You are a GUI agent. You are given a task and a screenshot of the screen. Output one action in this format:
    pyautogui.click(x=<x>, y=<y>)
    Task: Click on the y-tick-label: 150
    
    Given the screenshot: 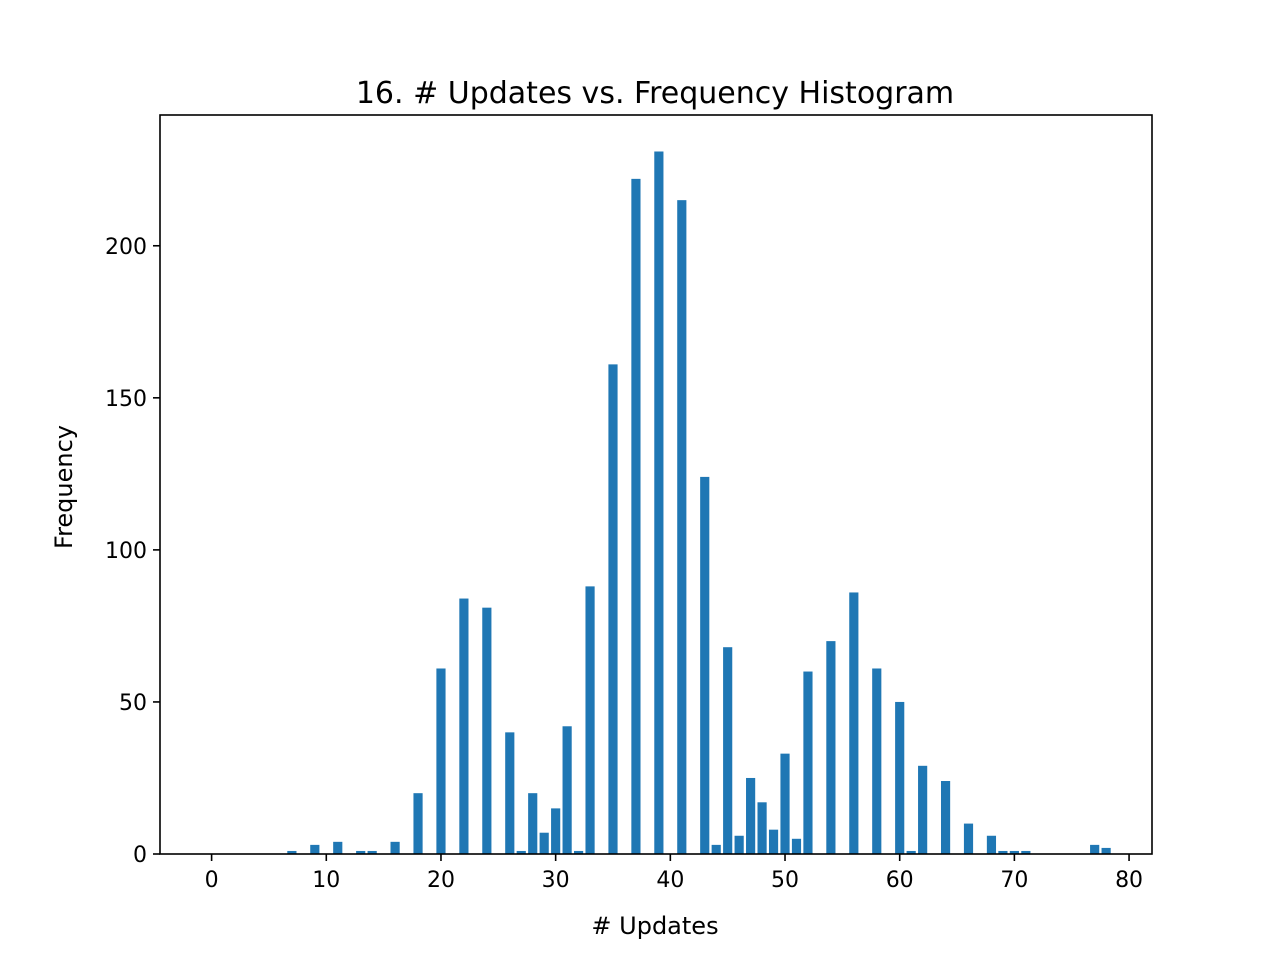 What is the action you would take?
    pyautogui.click(x=126, y=399)
    